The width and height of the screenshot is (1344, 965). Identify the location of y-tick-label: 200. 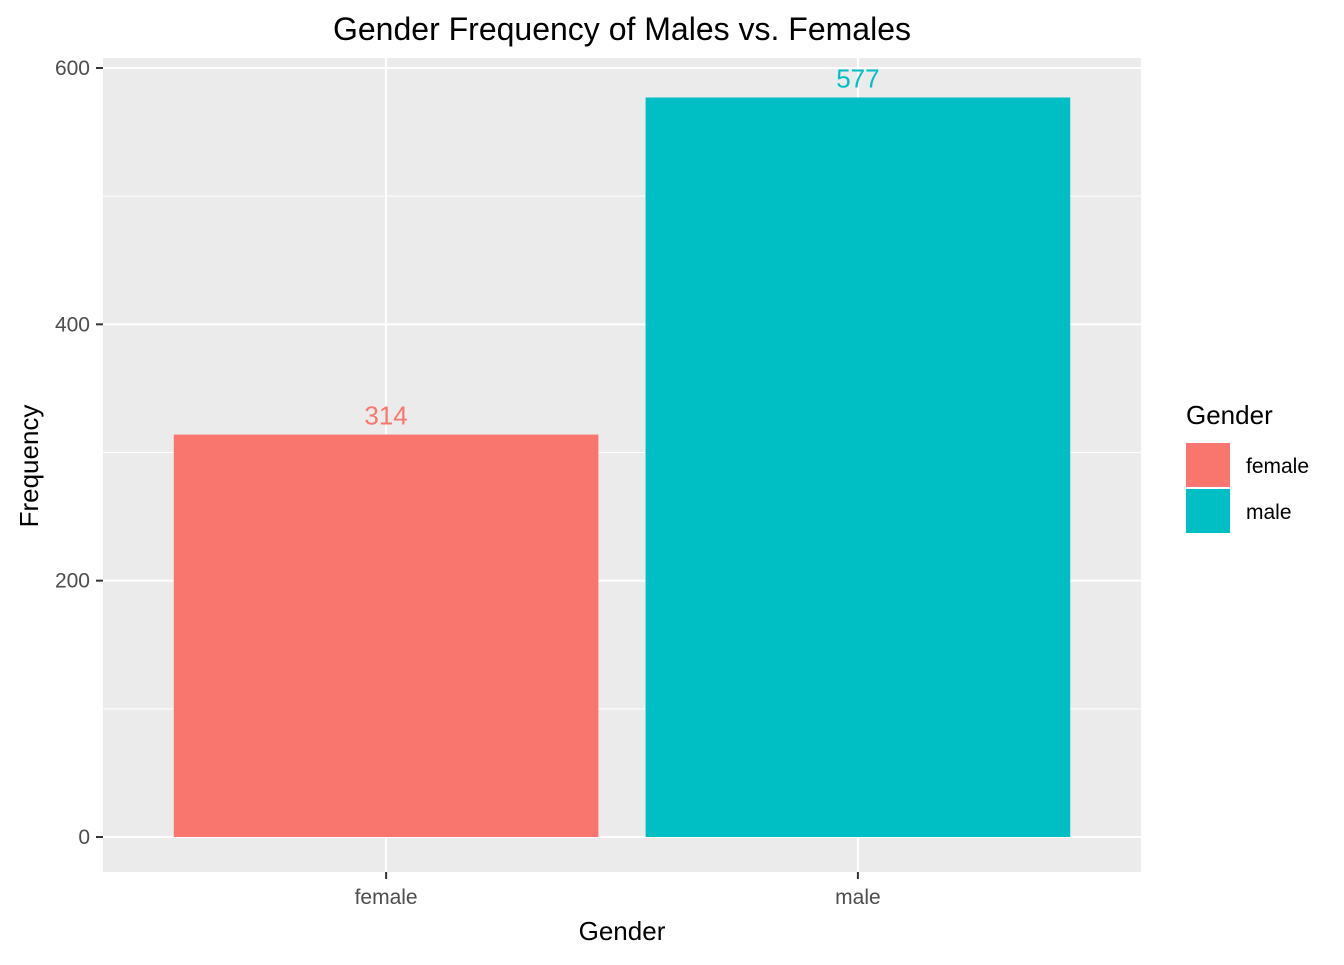
(72, 581).